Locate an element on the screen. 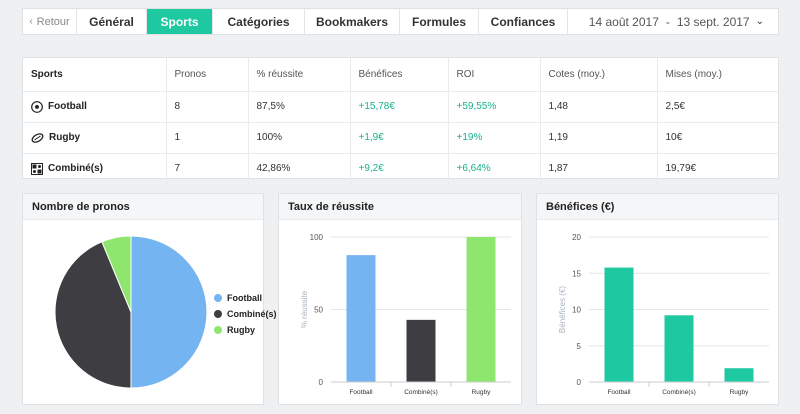 Image resolution: width=800 pixels, height=414 pixels. legend-item: Rugby is located at coordinates (245, 330).